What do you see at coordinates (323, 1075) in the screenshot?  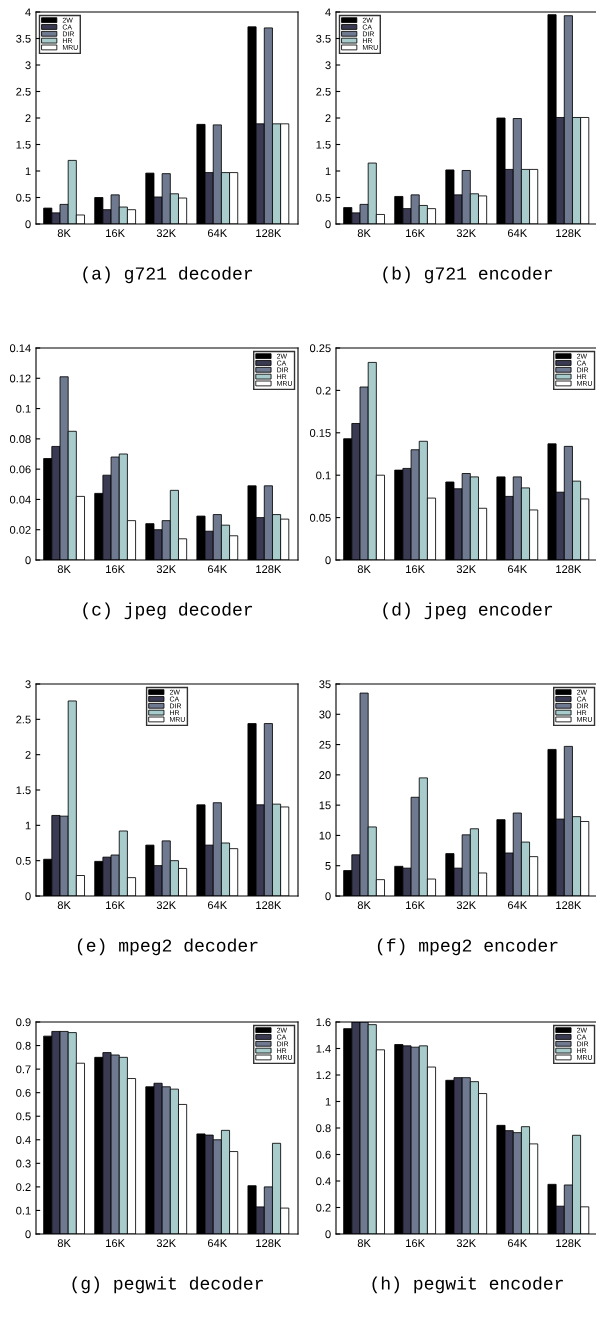 I see `y-tick-label: 1.2` at bounding box center [323, 1075].